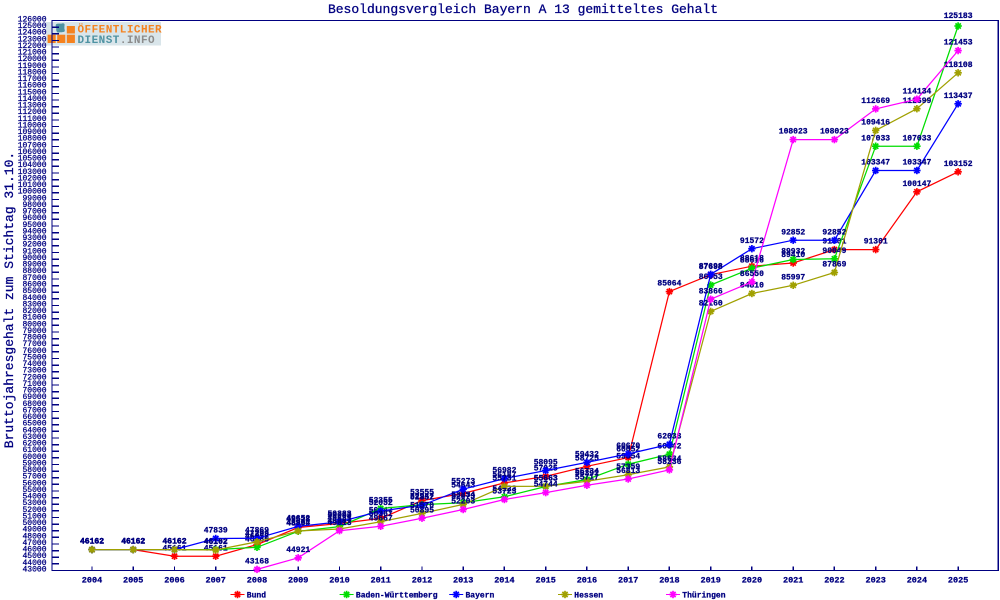 The image size is (1000, 600). What do you see at coordinates (34, 344) in the screenshot?
I see `svg-text: 77000` at bounding box center [34, 344].